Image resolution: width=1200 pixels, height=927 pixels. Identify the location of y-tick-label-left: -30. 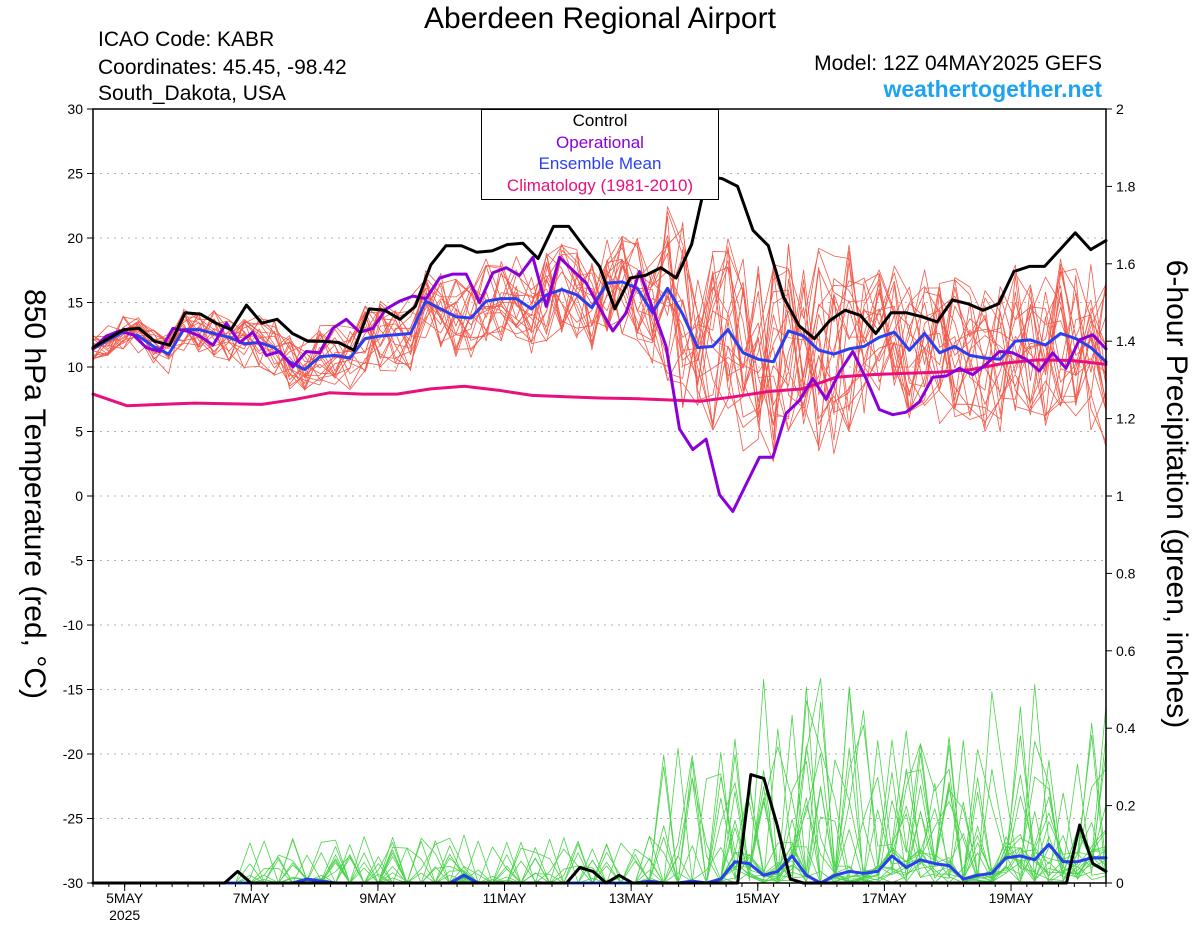
(73, 883).